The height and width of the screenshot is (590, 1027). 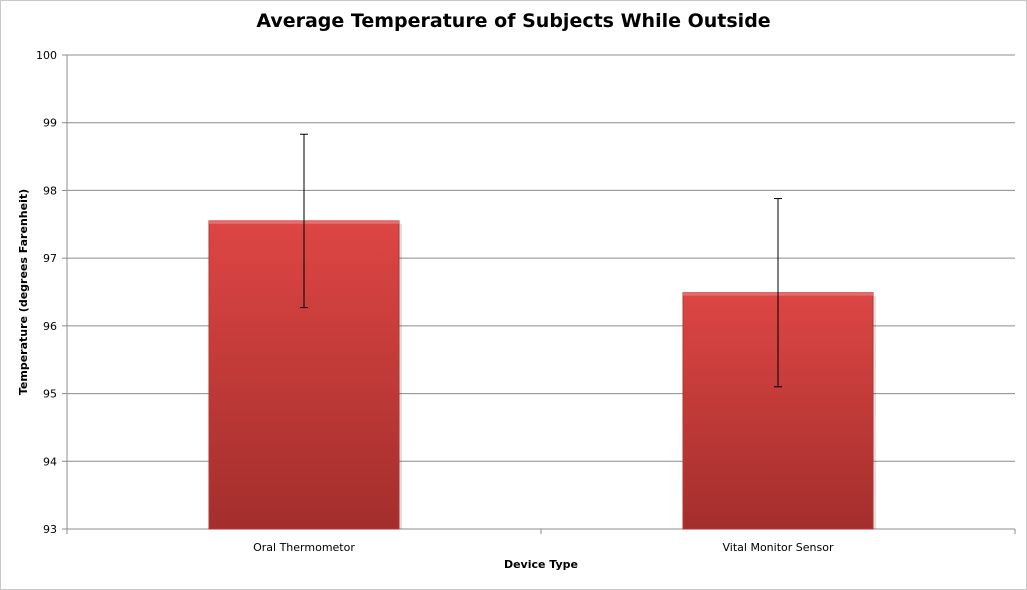 What do you see at coordinates (50, 461) in the screenshot?
I see `y-tick-label: 94` at bounding box center [50, 461].